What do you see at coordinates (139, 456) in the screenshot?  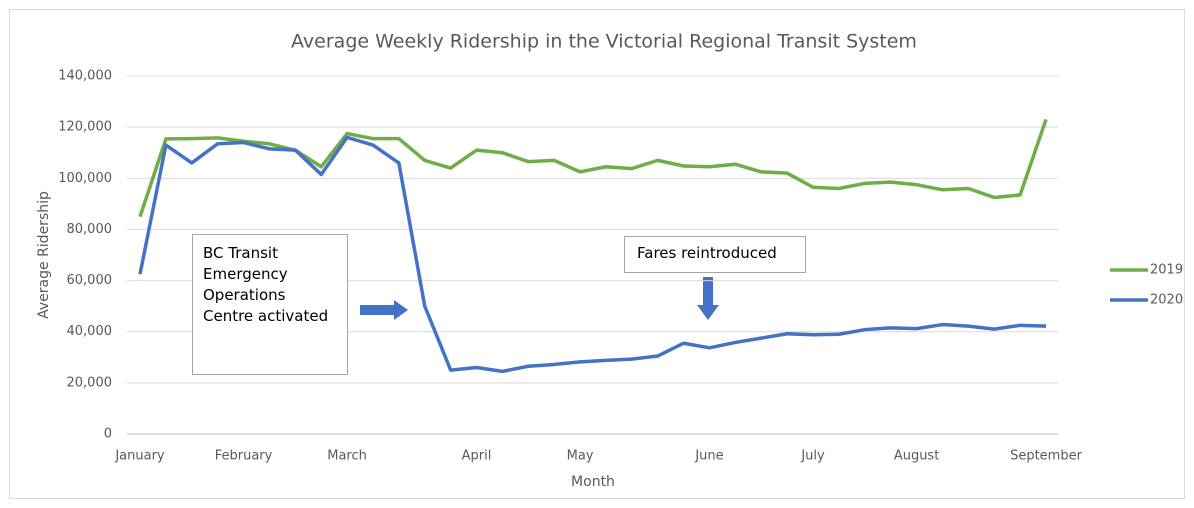 I see `x-tick-label: January` at bounding box center [139, 456].